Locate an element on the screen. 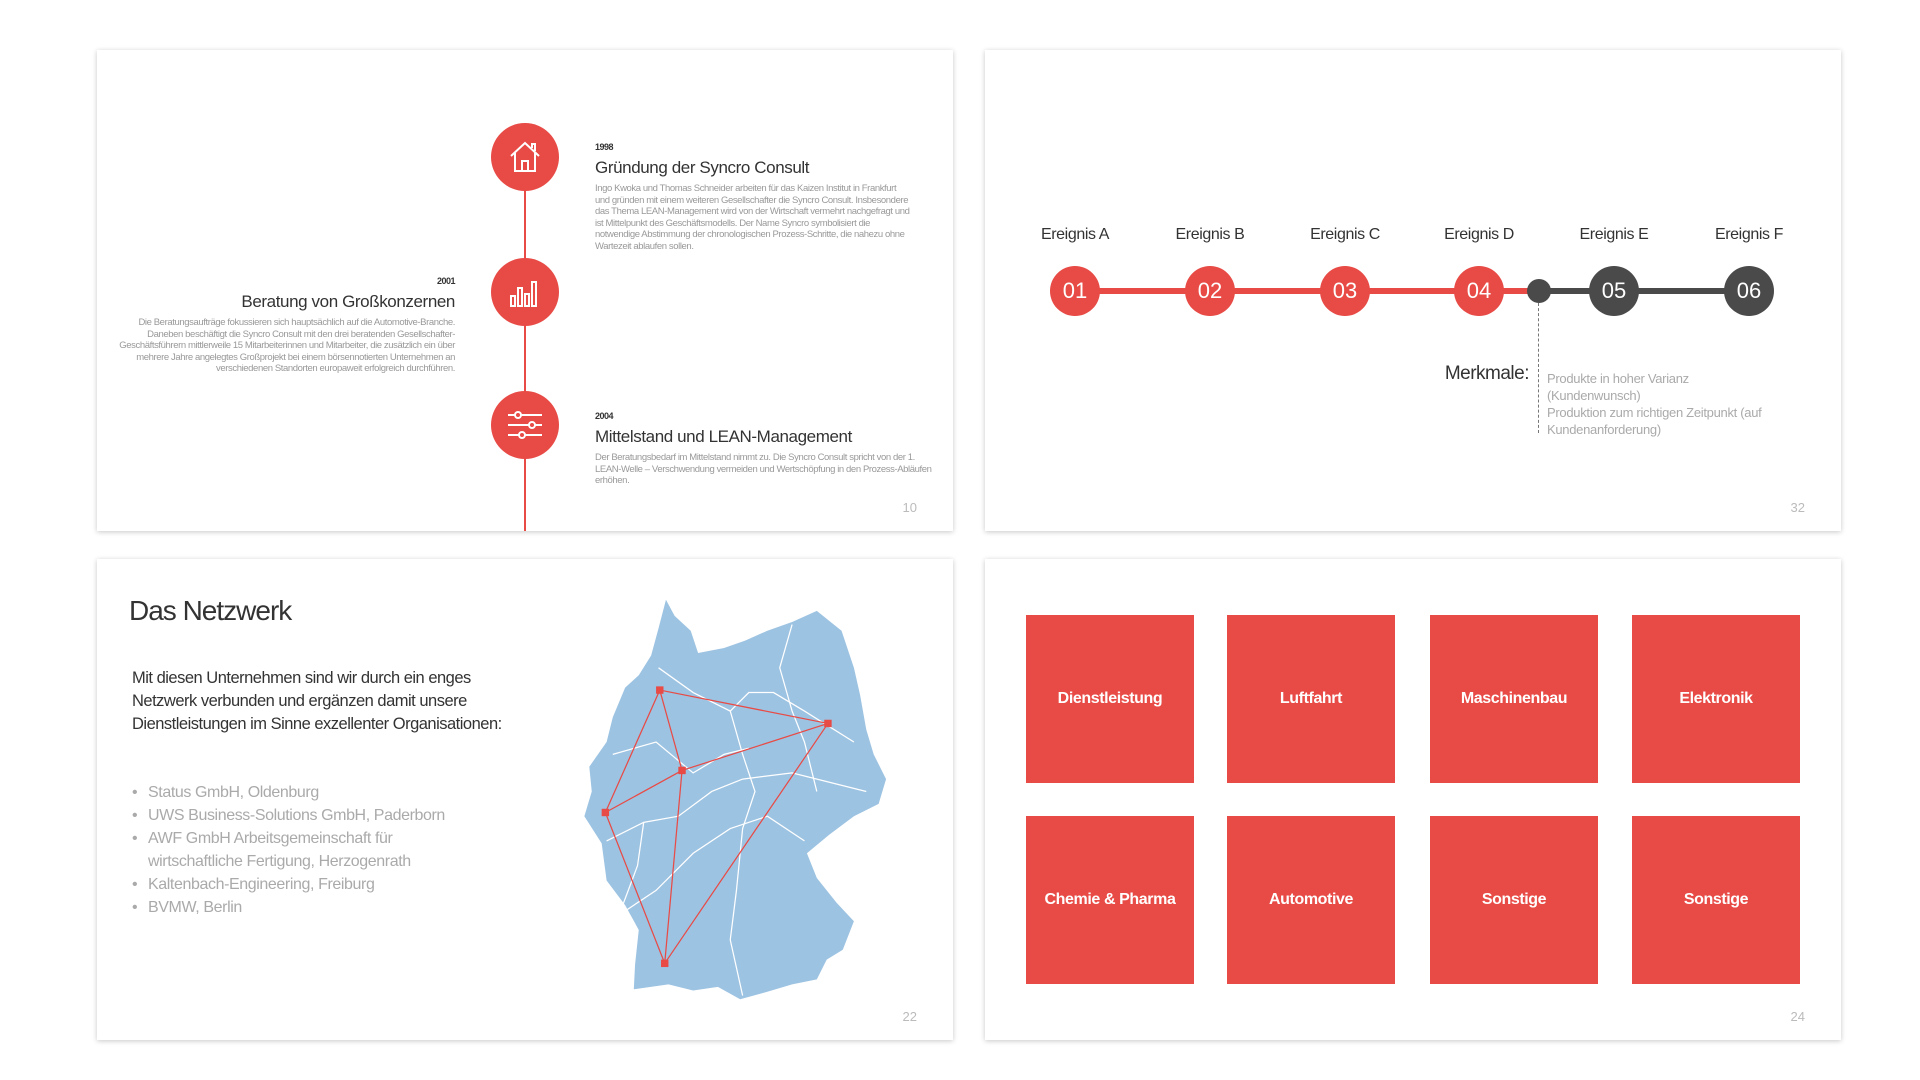  list-item: • Status GmbH, Oldenburg is located at coordinates (225, 792).